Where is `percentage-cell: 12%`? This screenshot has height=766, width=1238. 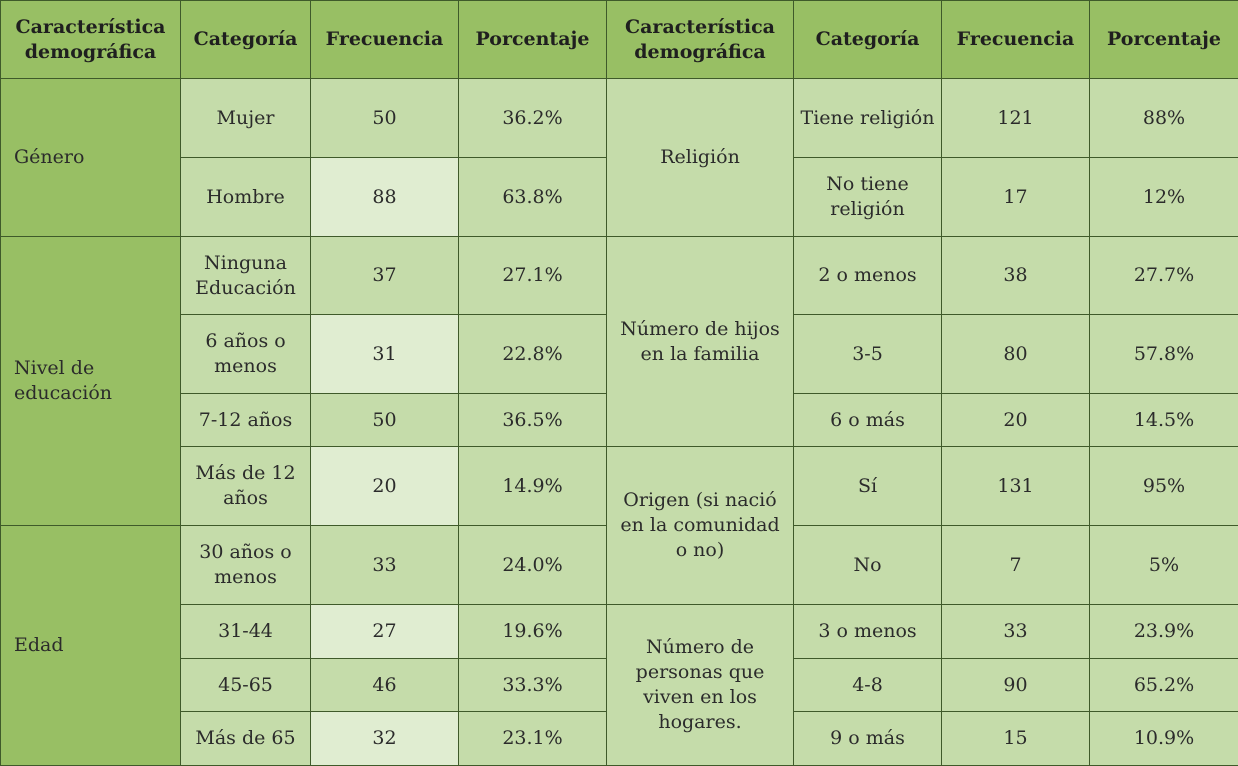 percentage-cell: 12% is located at coordinates (1164, 197).